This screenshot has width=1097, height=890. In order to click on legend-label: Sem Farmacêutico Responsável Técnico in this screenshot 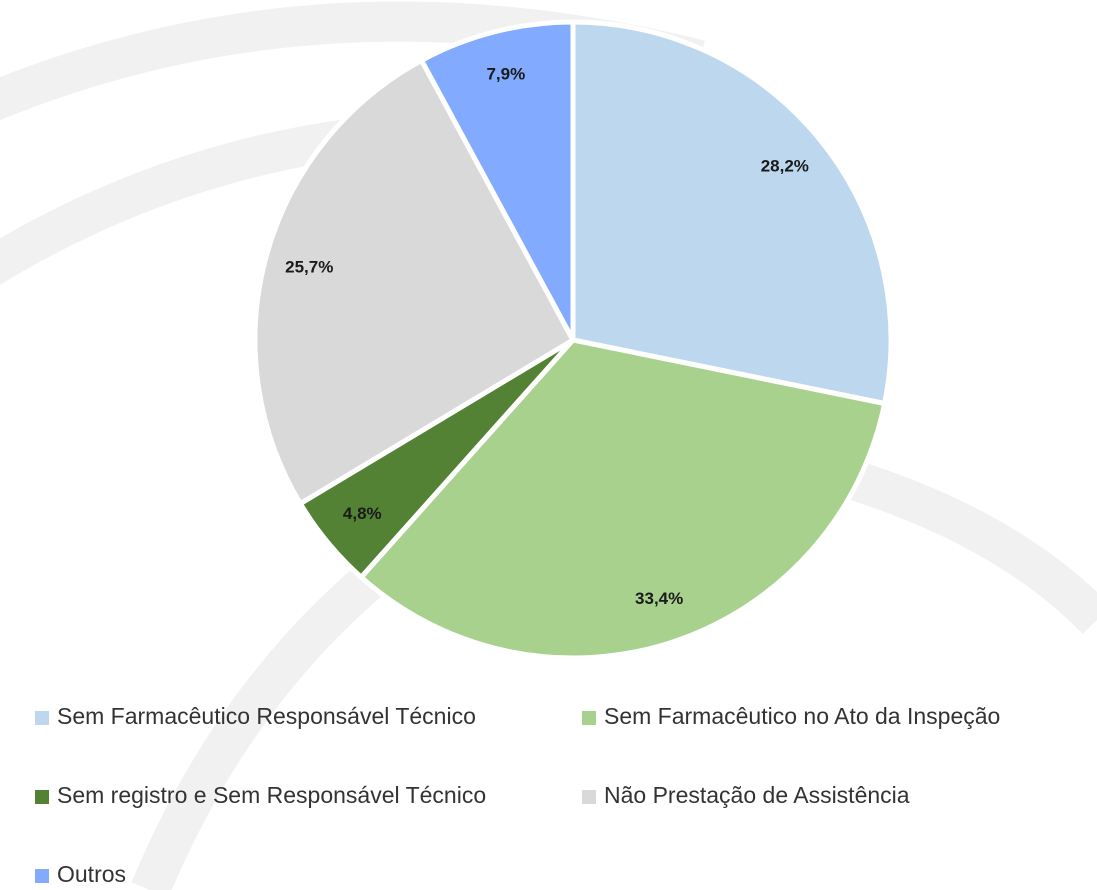, I will do `click(266, 716)`.